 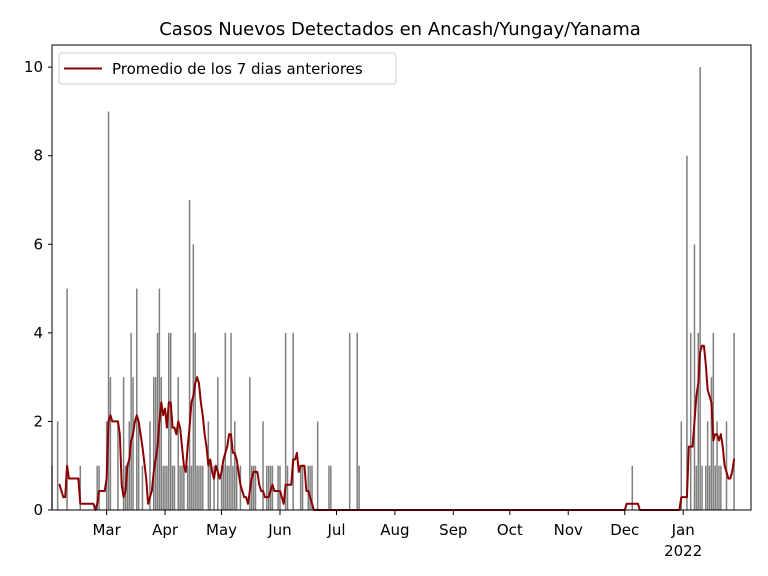 I want to click on legend: Promedio de los 7 dias anteriores, so click(x=227, y=68).